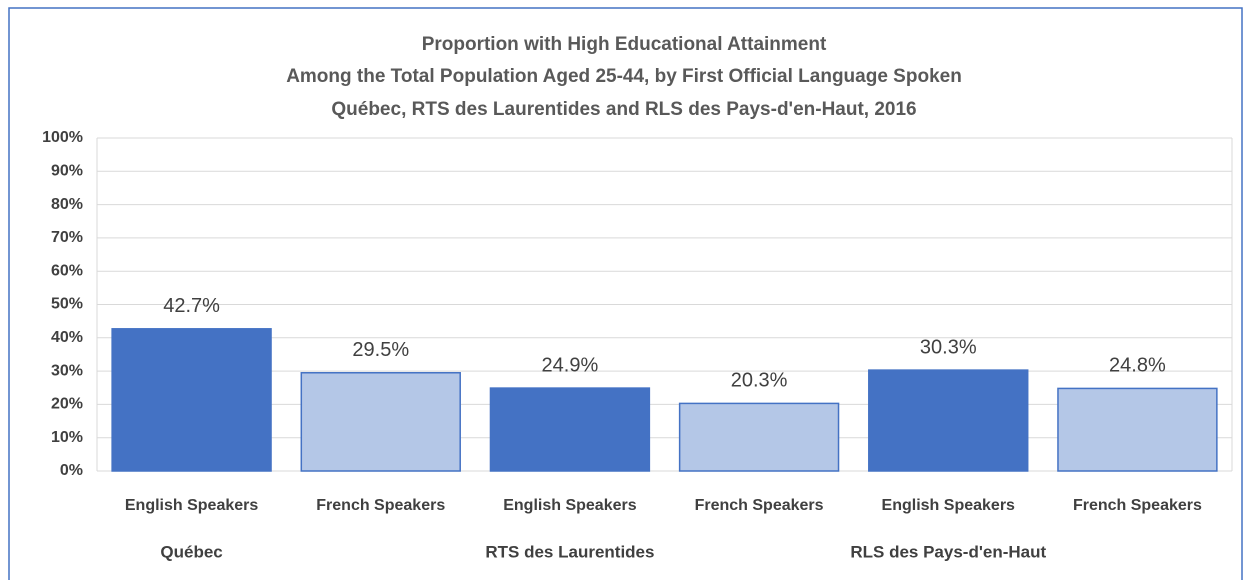  What do you see at coordinates (62, 137) in the screenshot?
I see `y-tick-label: 100%` at bounding box center [62, 137].